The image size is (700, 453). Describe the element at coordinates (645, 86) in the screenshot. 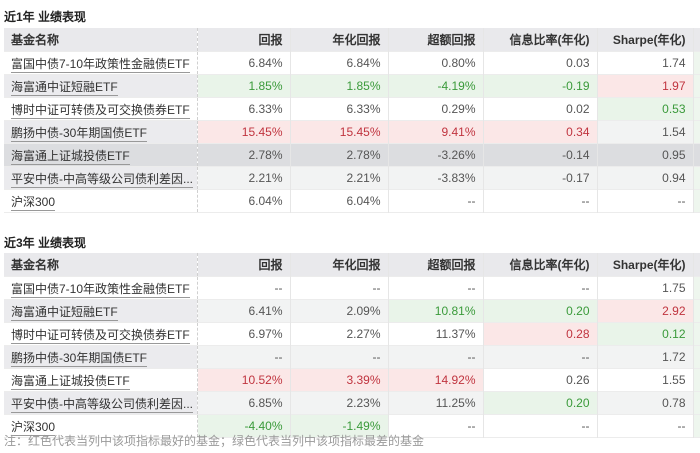

I see `metric-cell: 1.97` at that location.